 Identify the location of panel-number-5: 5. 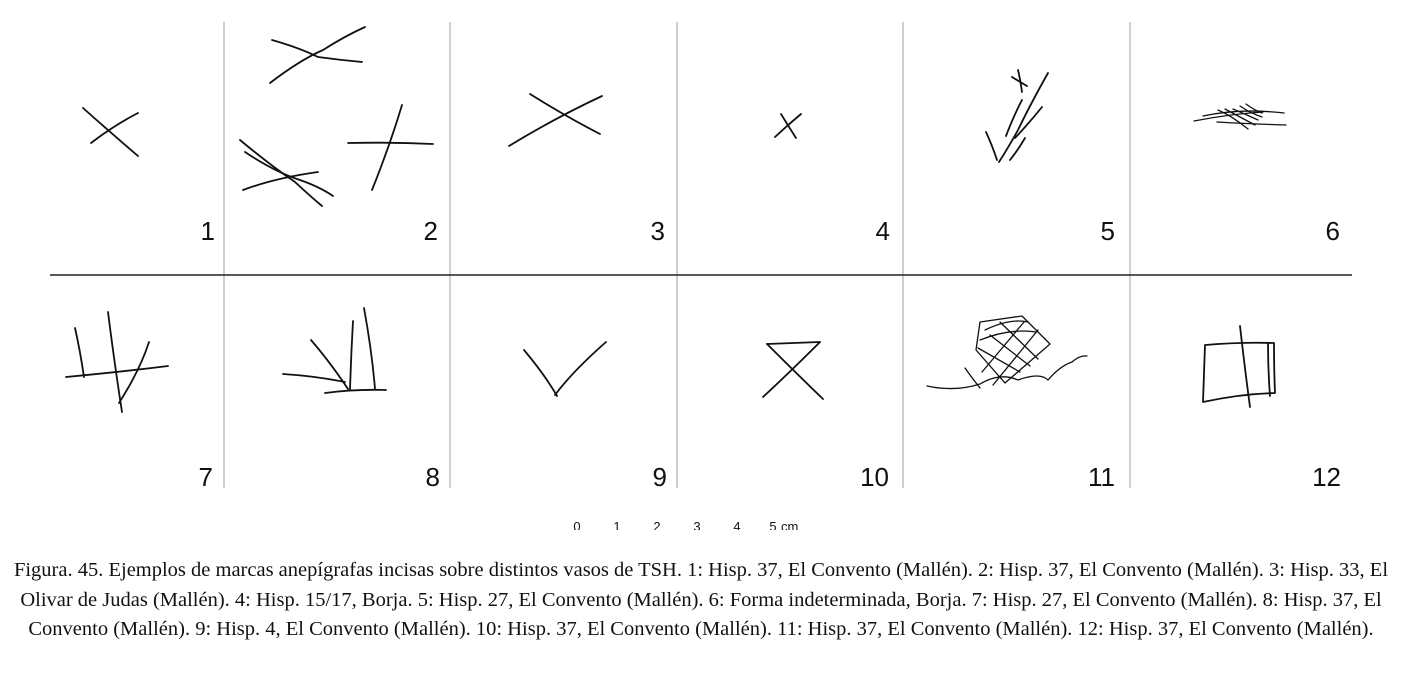
(1108, 231).